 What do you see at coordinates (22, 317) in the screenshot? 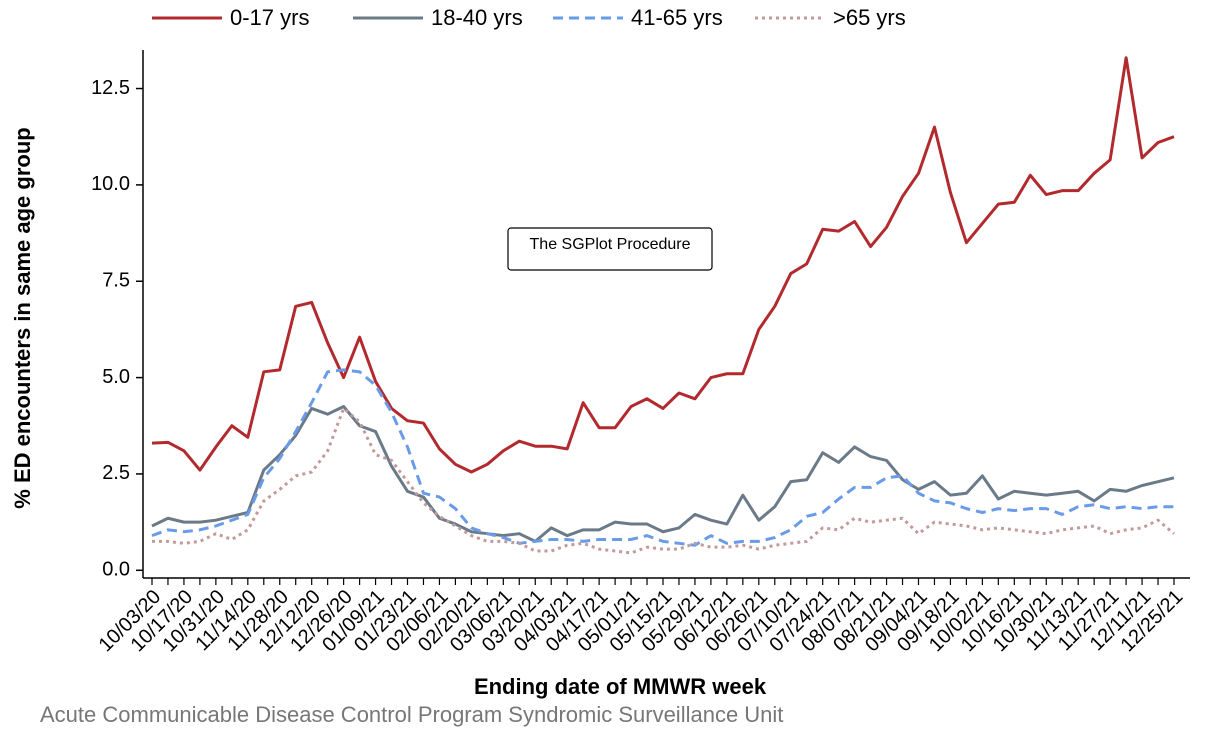
I see `y-axis-title: % ED encounters in same age group` at bounding box center [22, 317].